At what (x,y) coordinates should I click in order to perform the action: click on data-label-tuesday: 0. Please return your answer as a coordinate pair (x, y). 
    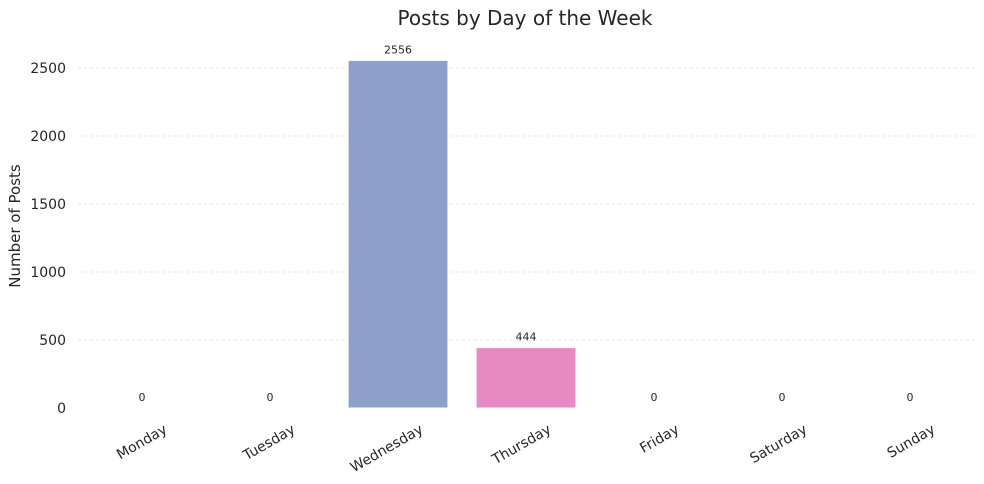
    Looking at the image, I should click on (270, 397).